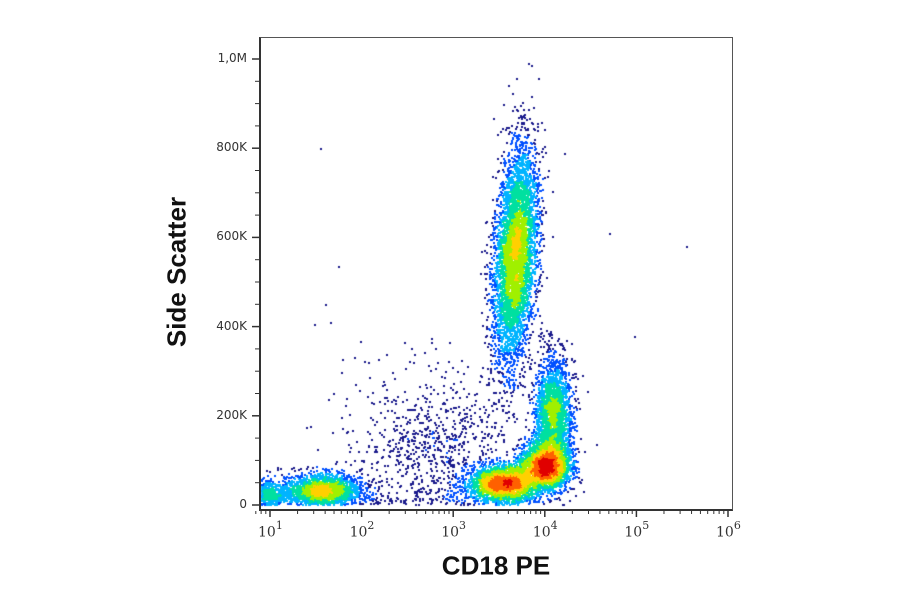 The image size is (900, 594). What do you see at coordinates (728, 530) in the screenshot?
I see `x-tick-label: 10⁶` at bounding box center [728, 530].